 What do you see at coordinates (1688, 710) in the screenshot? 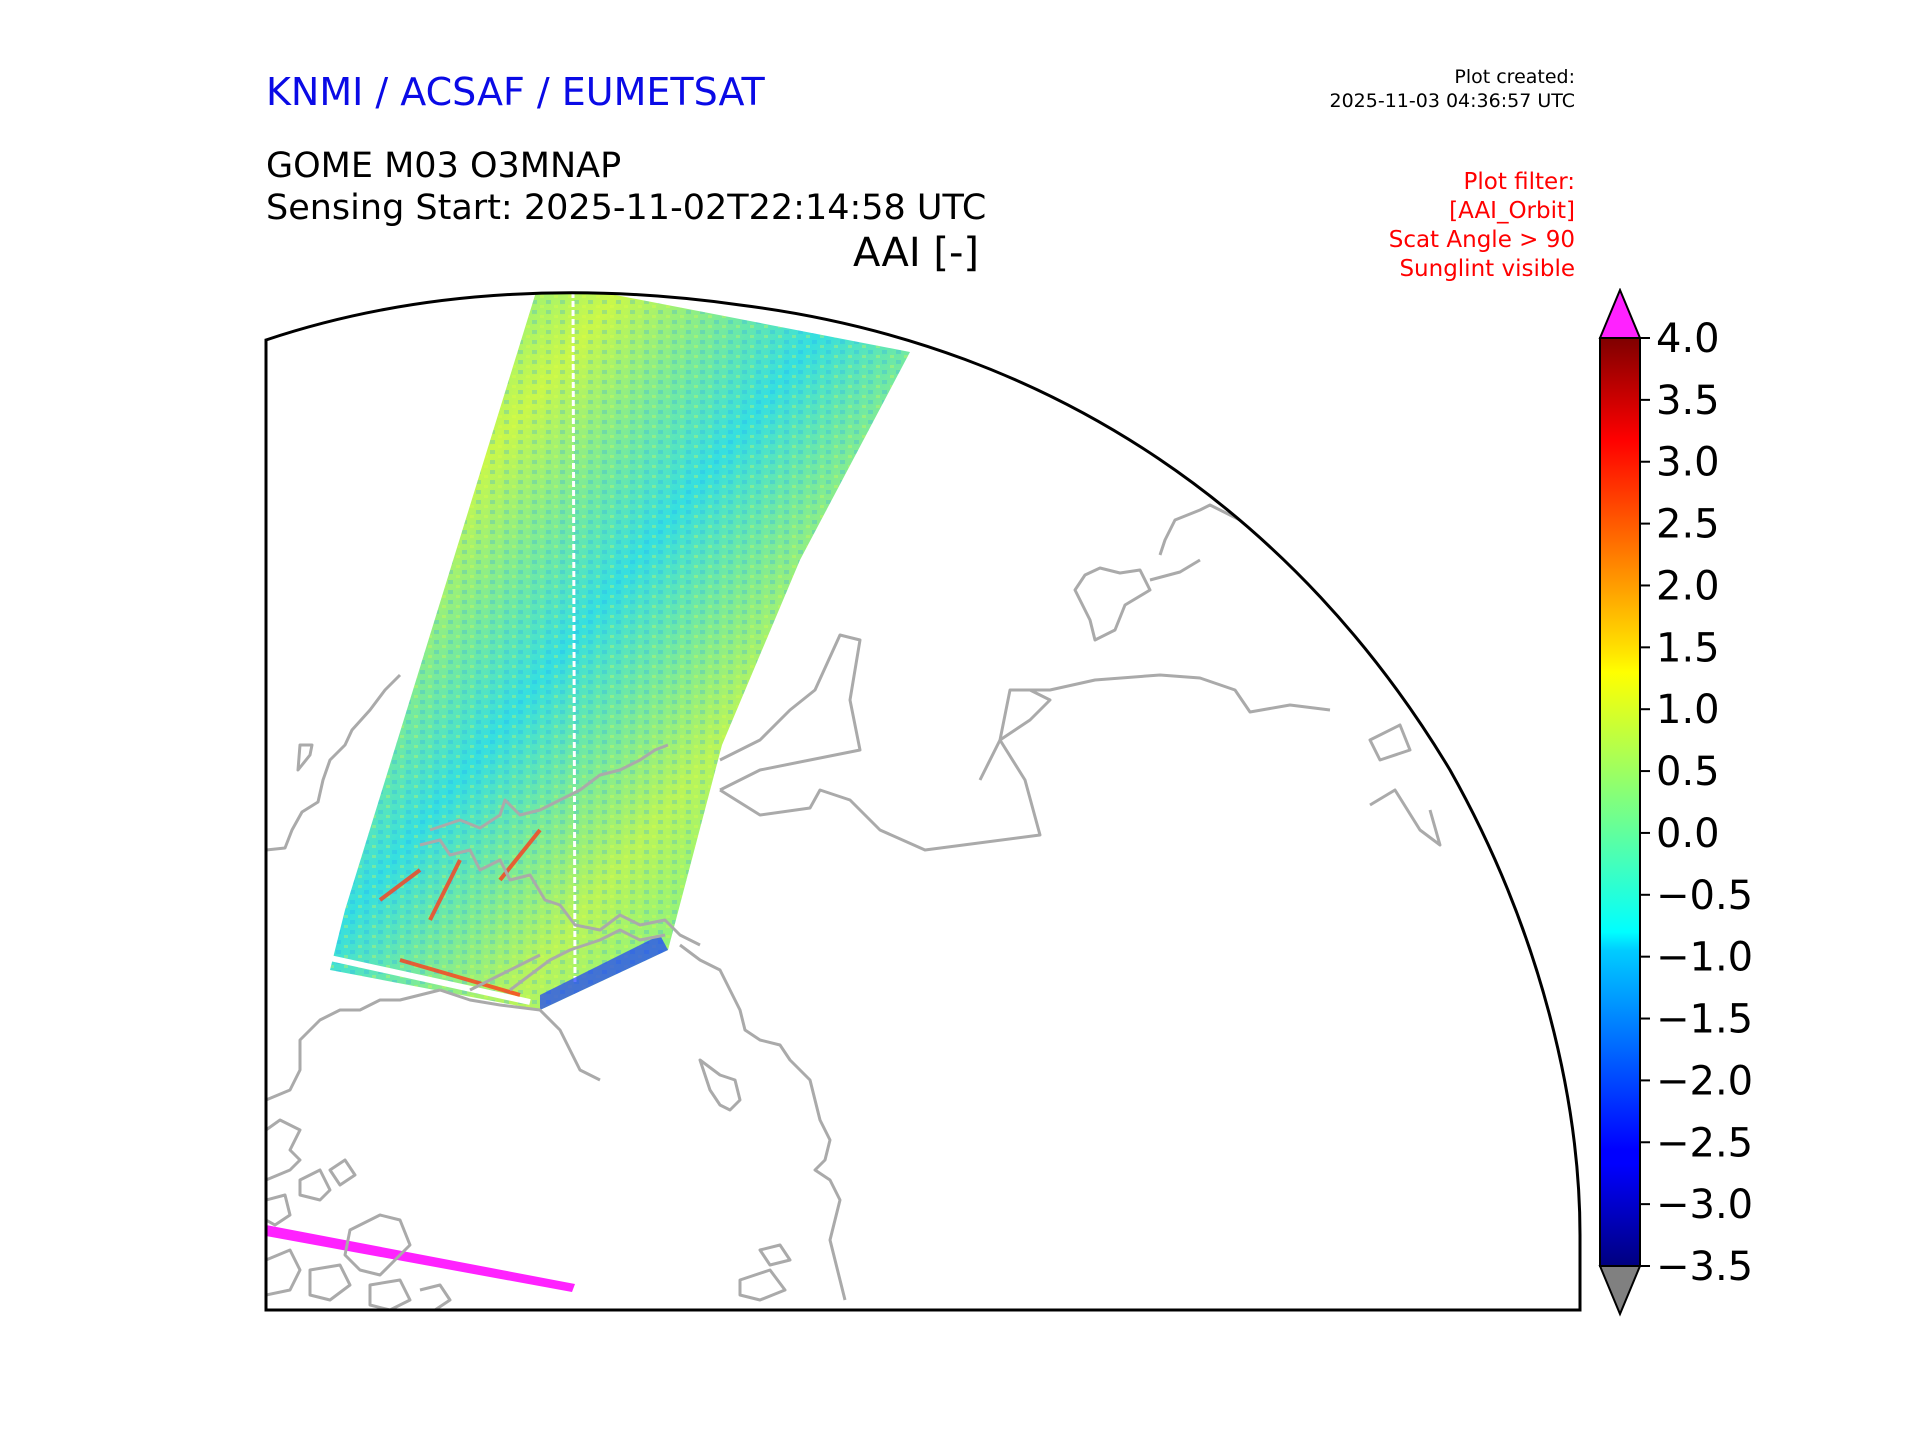
I see `colorbar-tick-label: 1.0` at bounding box center [1688, 710].